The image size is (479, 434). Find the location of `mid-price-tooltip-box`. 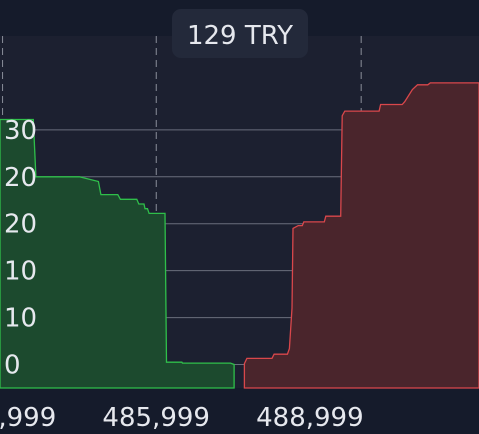

mid-price-tooltip-box is located at coordinates (240, 33).